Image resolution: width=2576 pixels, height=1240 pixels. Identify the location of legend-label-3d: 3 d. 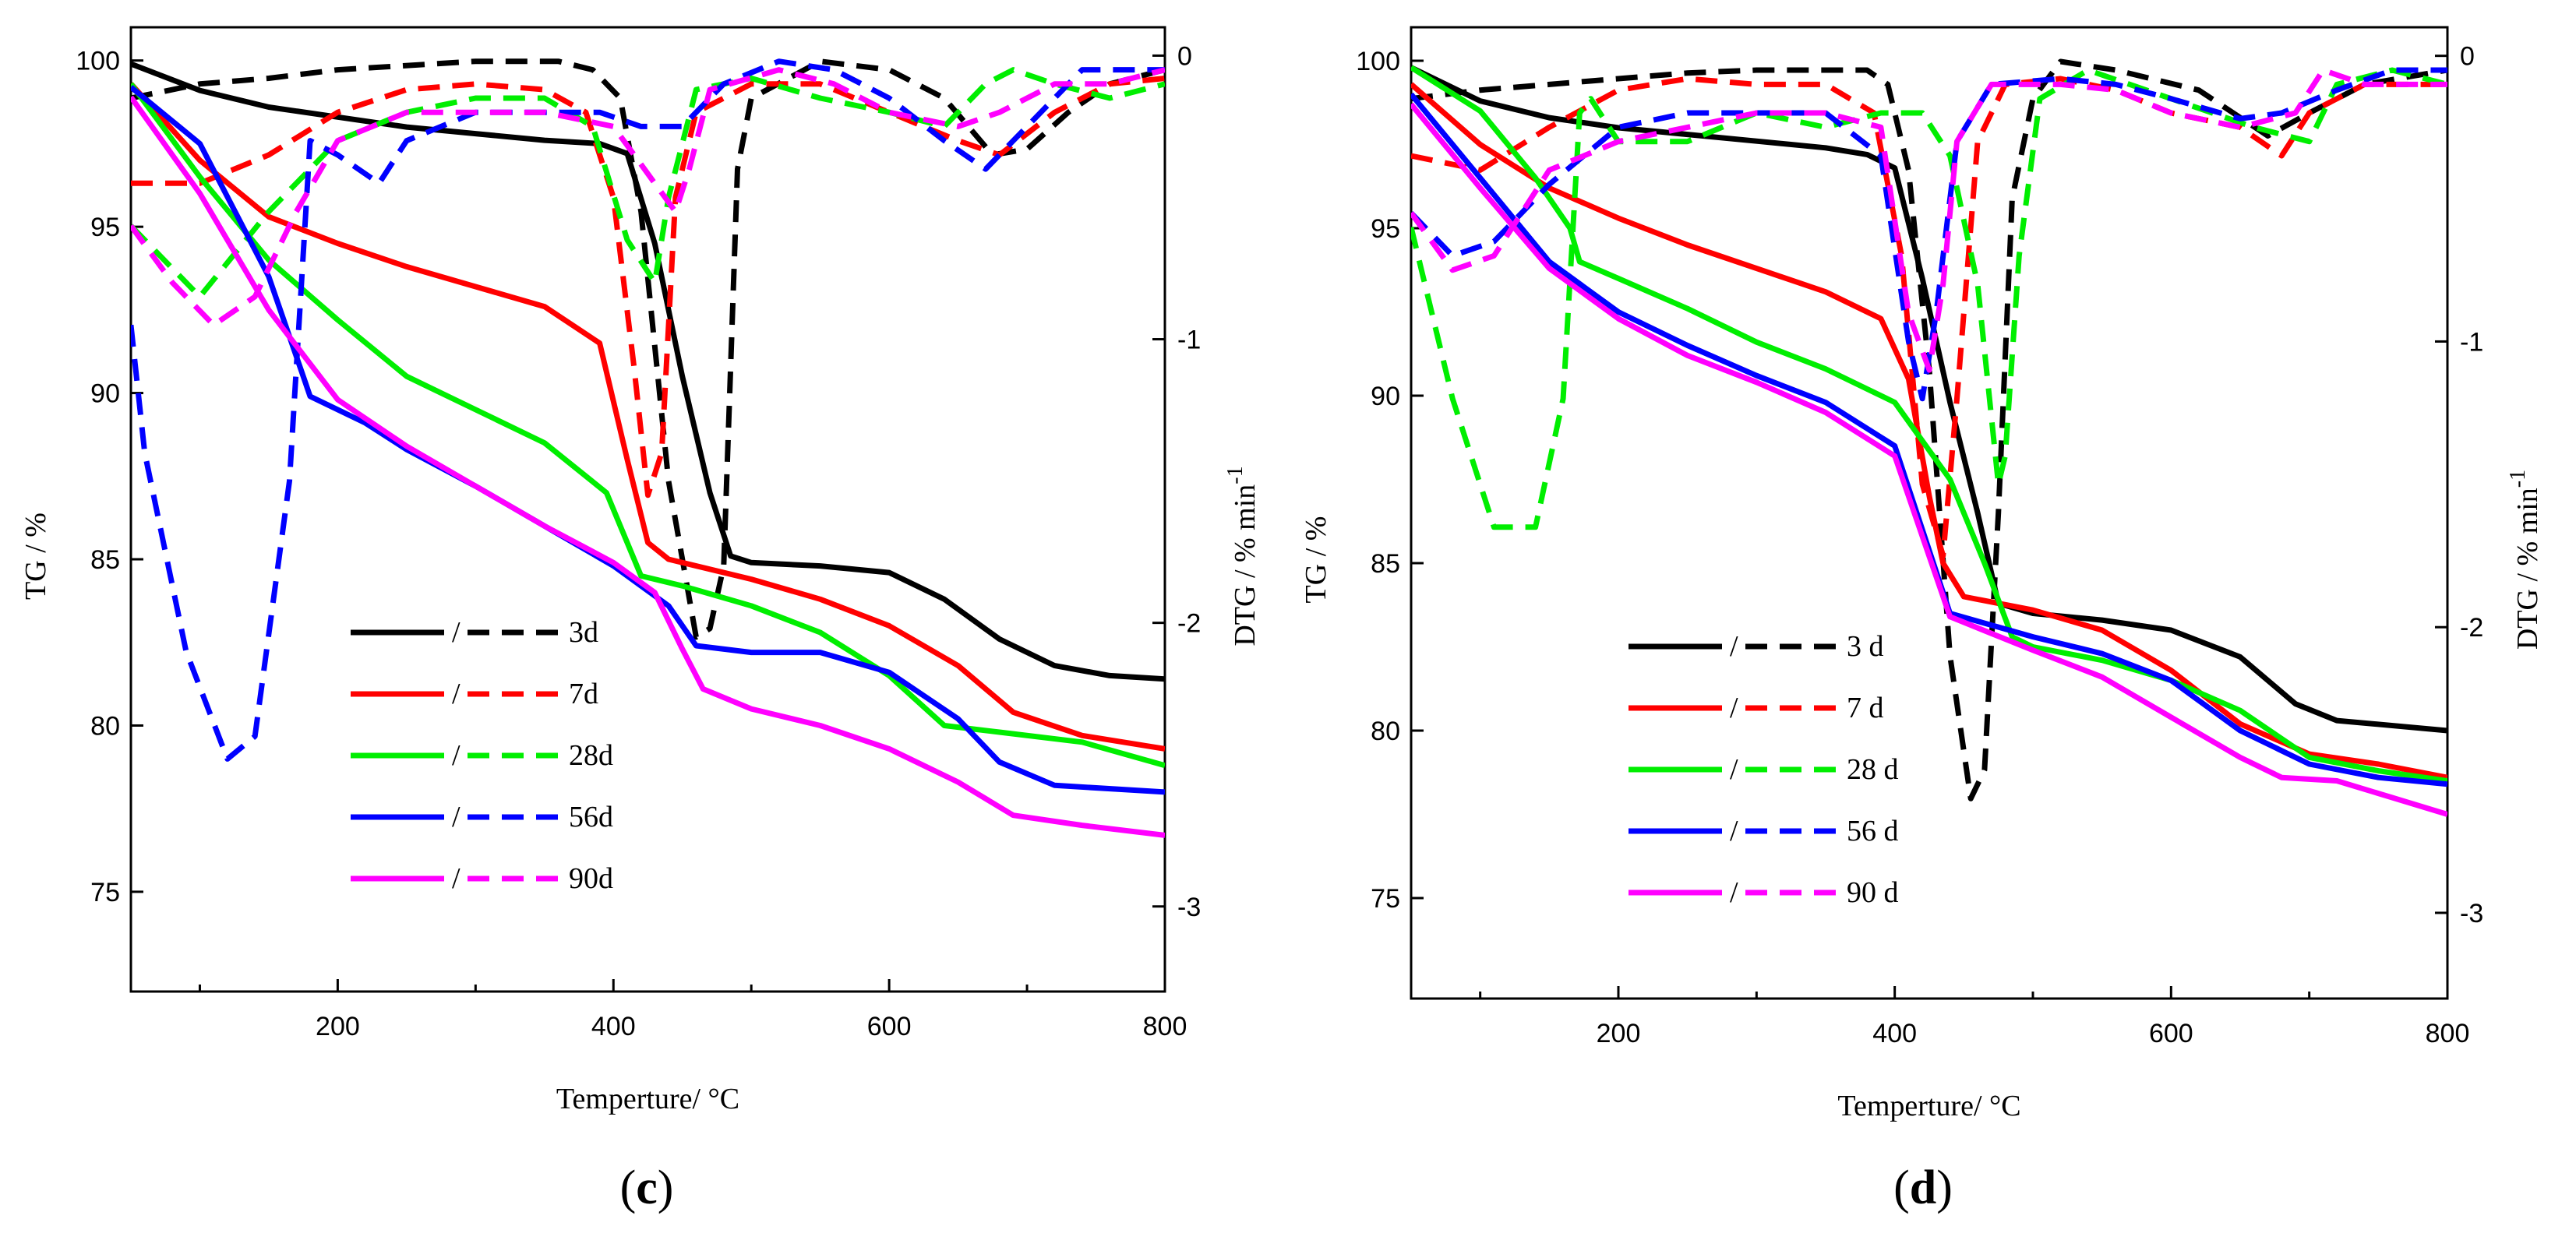
(1865, 647).